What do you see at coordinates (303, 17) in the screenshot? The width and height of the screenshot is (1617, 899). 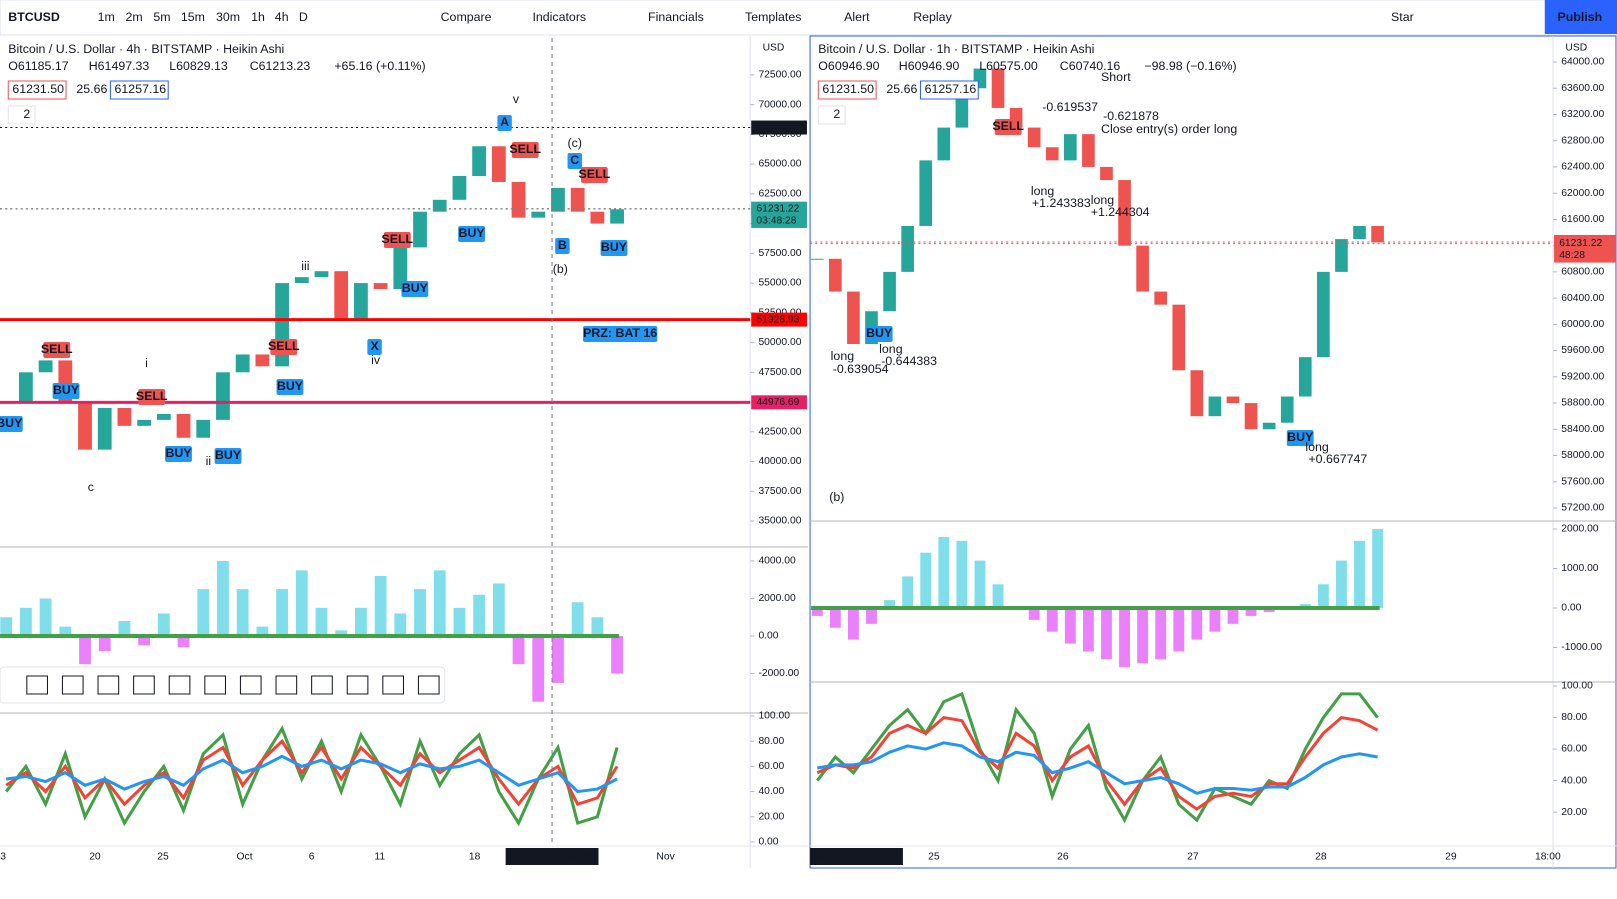 I see `interval-button: D` at bounding box center [303, 17].